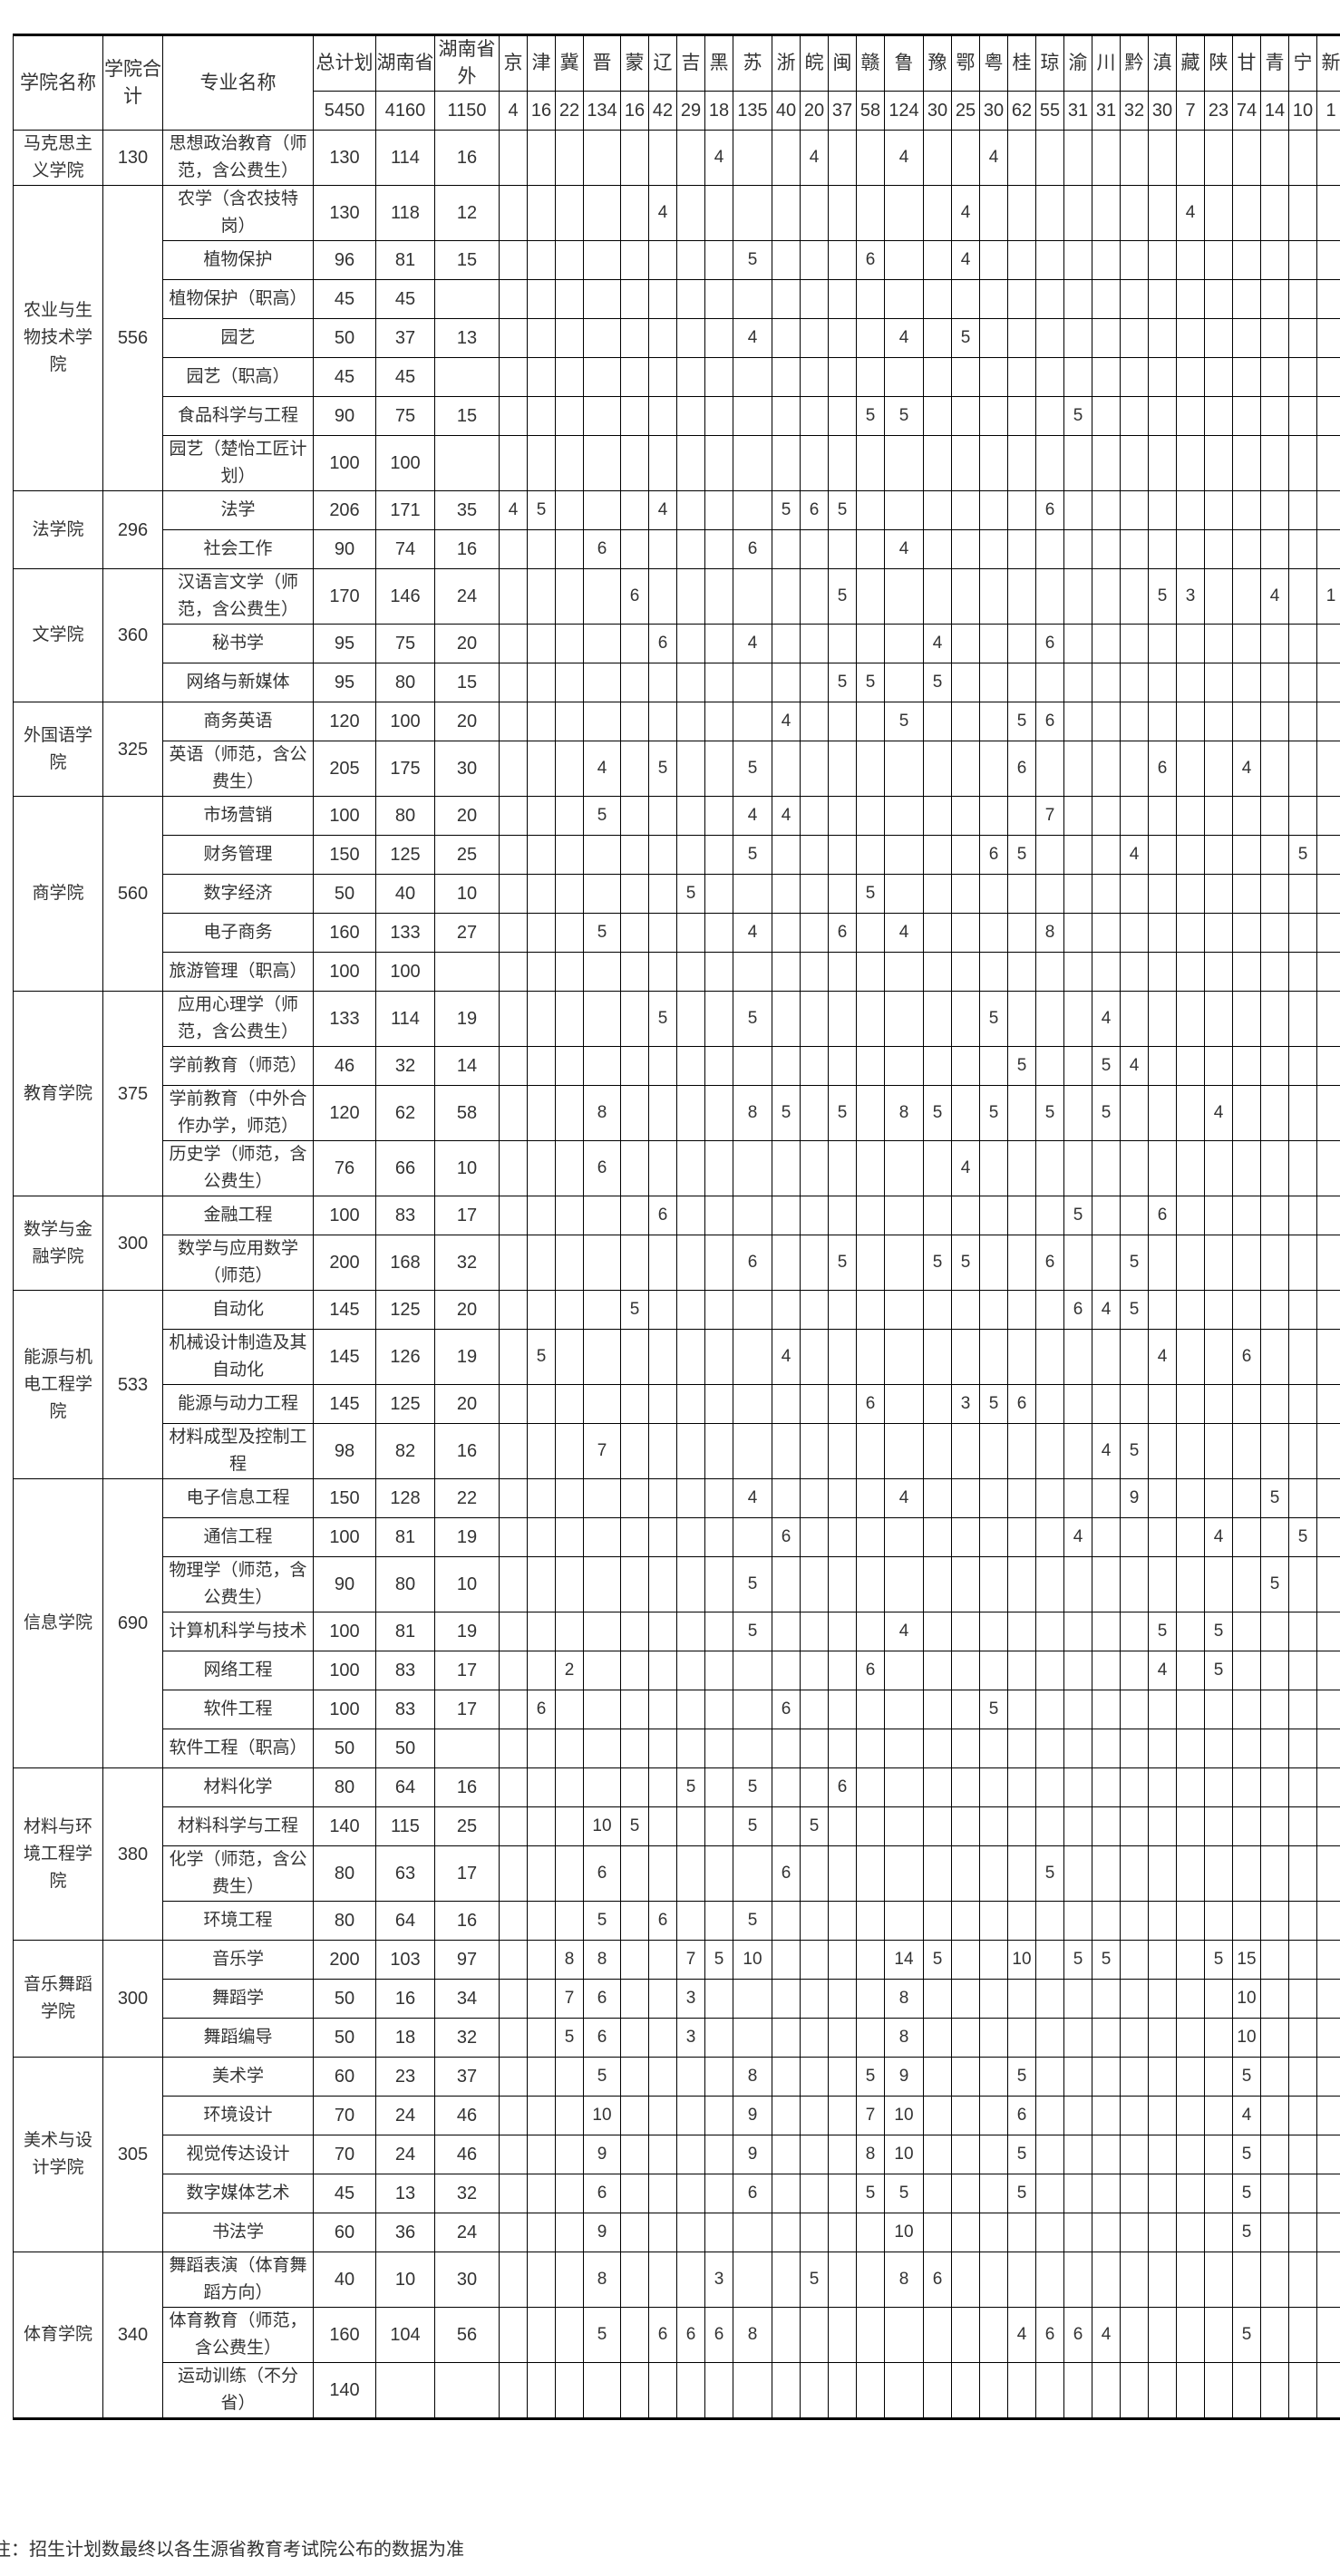  What do you see at coordinates (1134, 63) in the screenshot?
I see `header-province: 黔` at bounding box center [1134, 63].